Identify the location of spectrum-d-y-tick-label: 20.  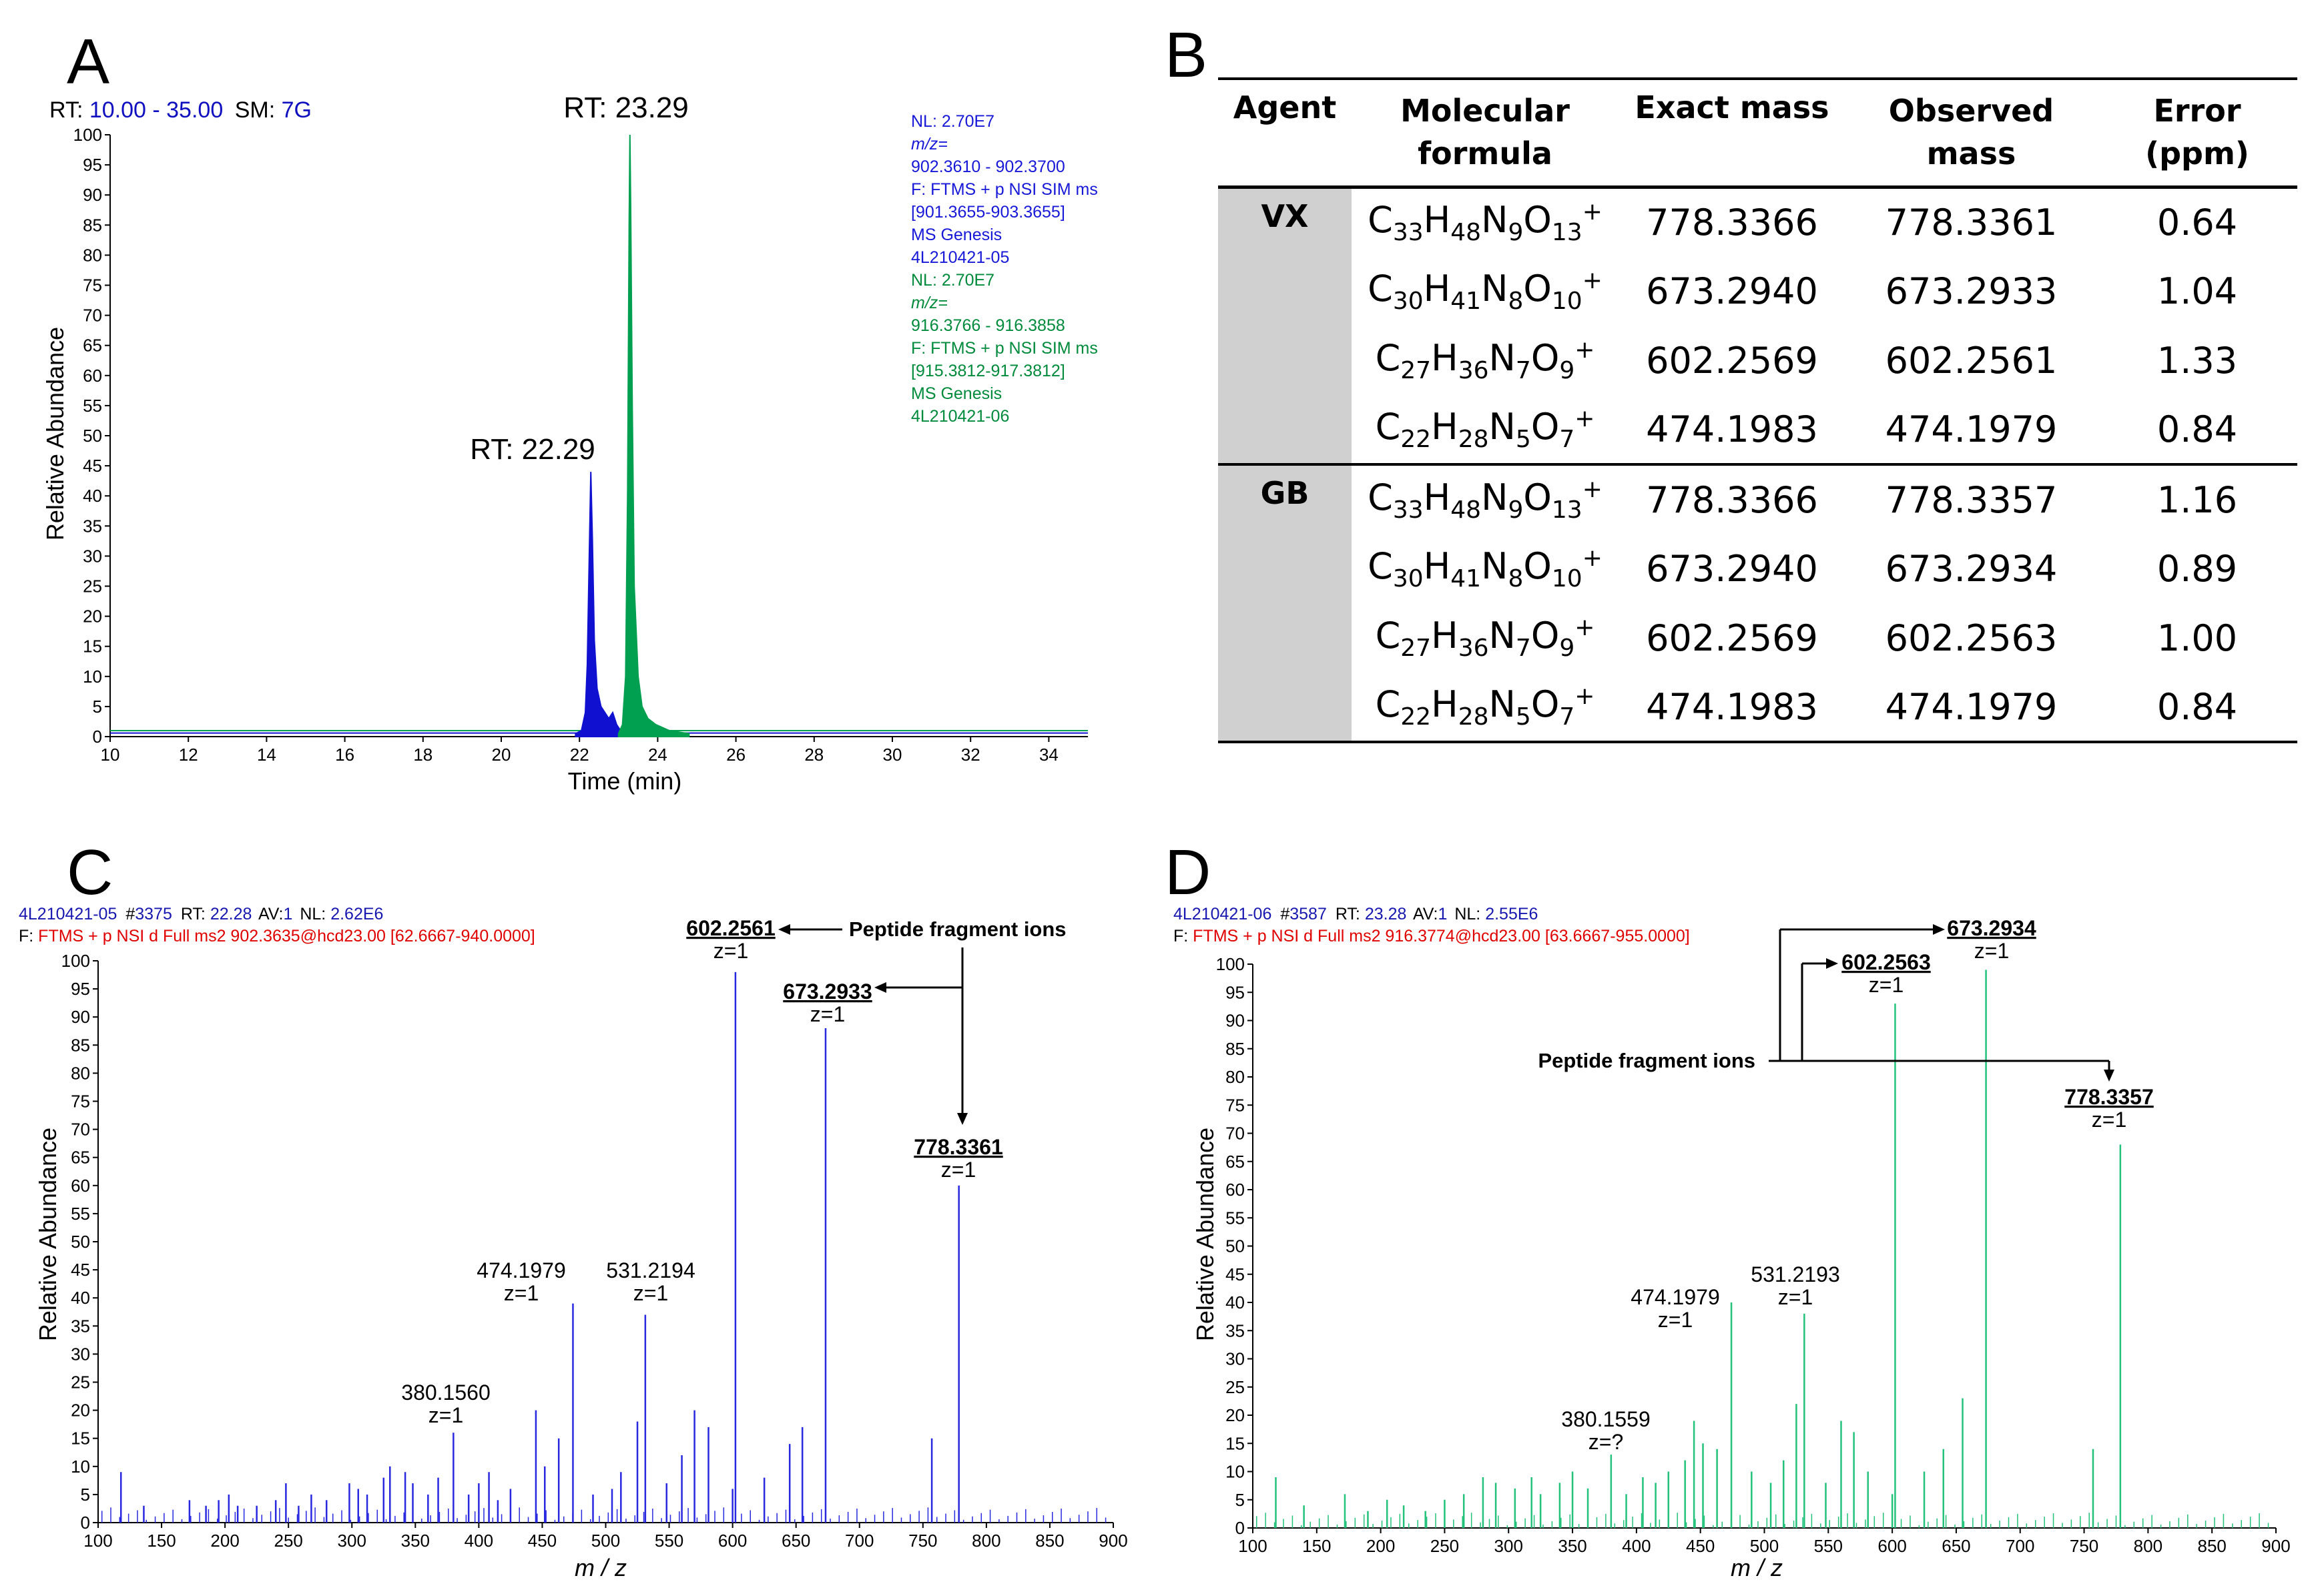
(1235, 1415).